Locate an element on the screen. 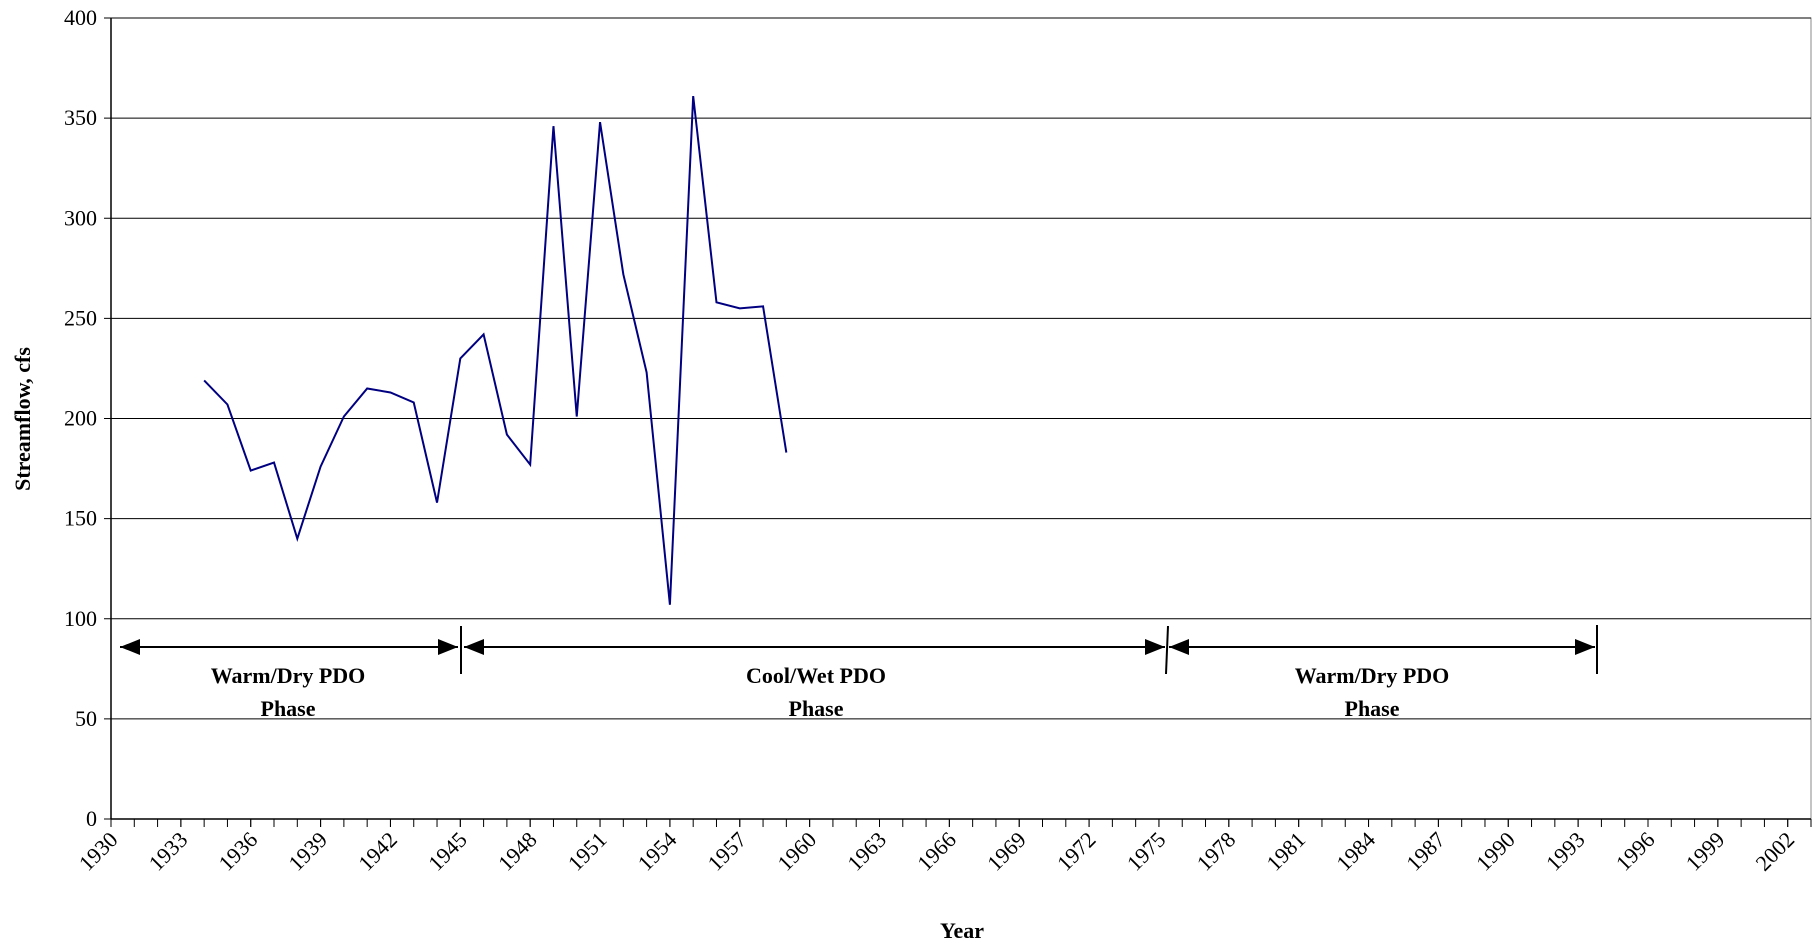 Image resolution: width=1815 pixels, height=947 pixels. x-tick-label: 1957 is located at coordinates (727, 851).